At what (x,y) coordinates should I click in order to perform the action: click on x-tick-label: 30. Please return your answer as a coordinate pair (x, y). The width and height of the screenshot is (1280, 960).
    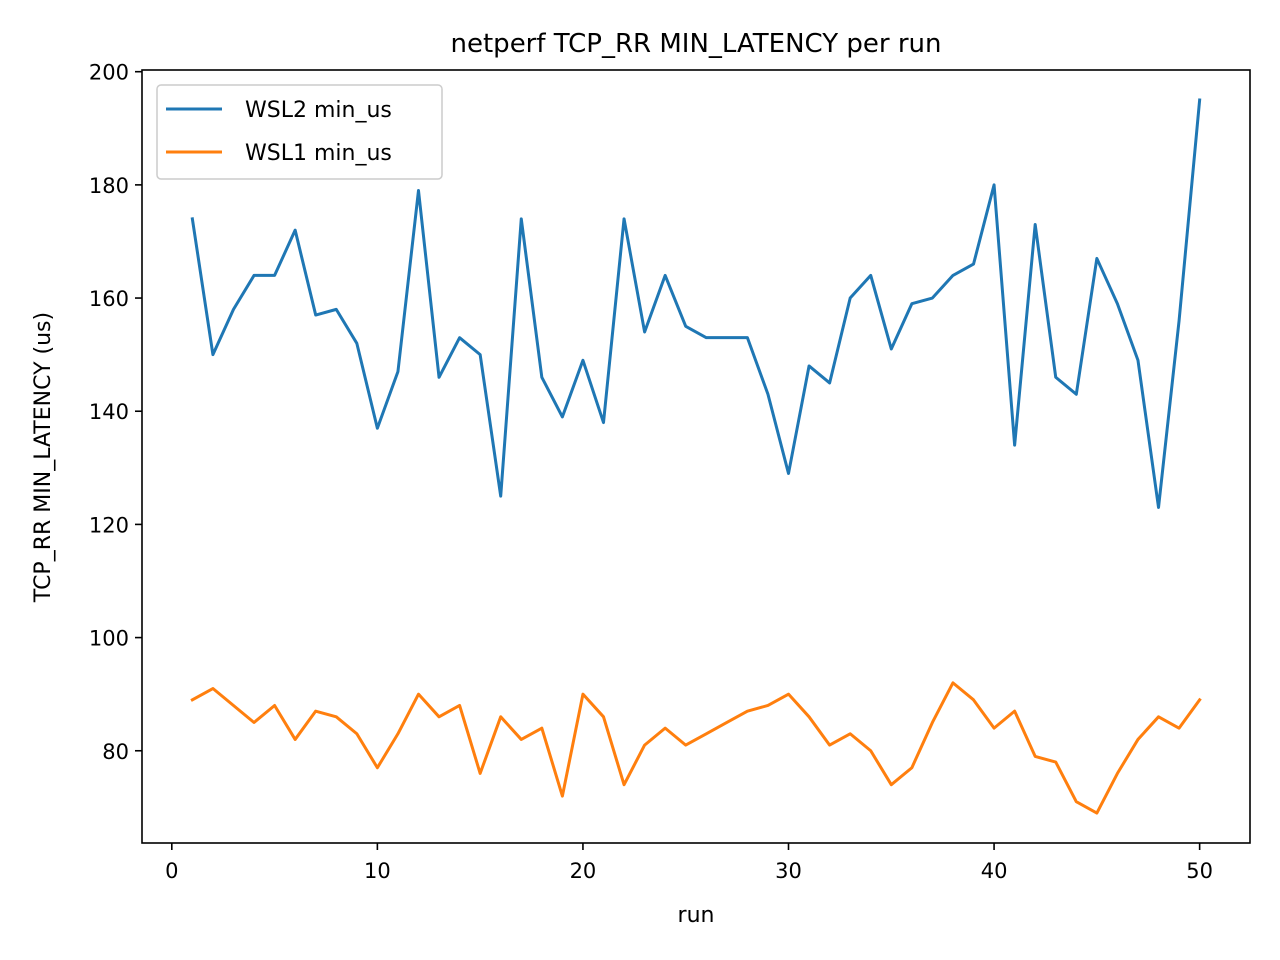
    Looking at the image, I should click on (788, 871).